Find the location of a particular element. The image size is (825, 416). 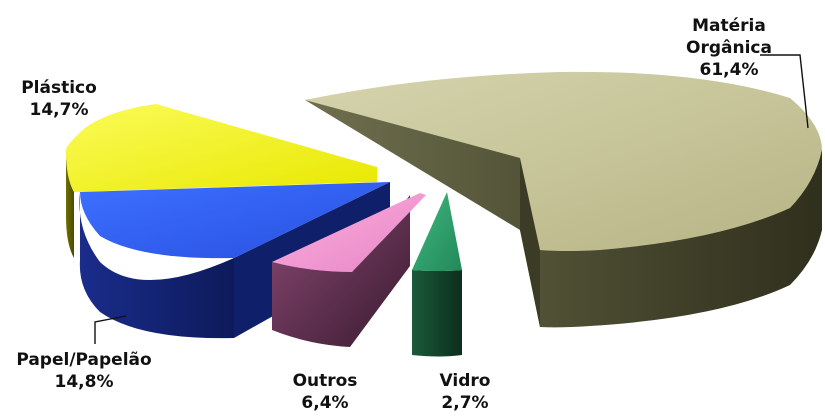

label-plastico-value: 14,7% is located at coordinates (59, 110).